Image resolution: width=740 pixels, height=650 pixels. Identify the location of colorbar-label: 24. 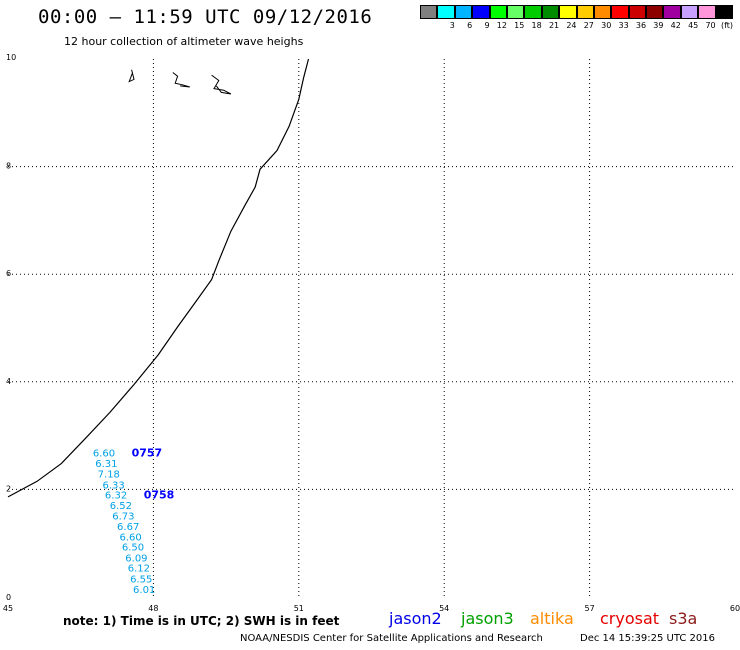
(571, 25).